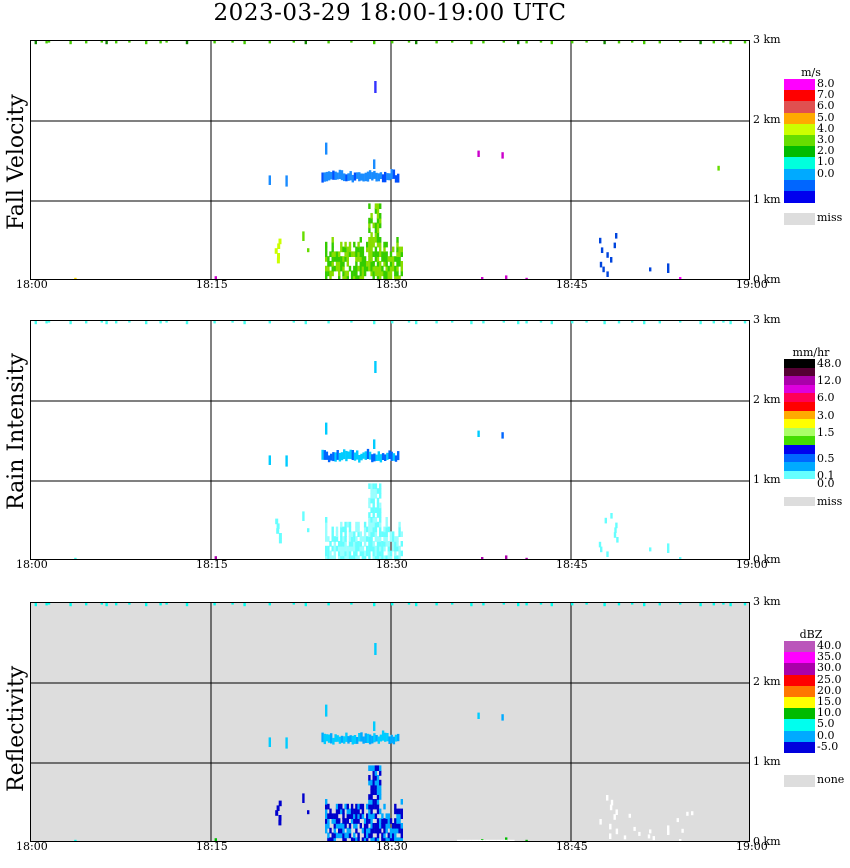 Image resolution: width=850 pixels, height=868 pixels. I want to click on x-tick-label: 18:00, so click(32, 564).